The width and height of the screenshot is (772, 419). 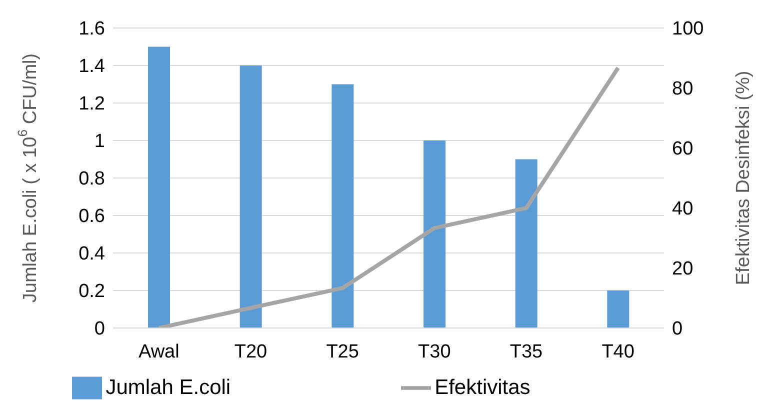 What do you see at coordinates (92, 254) in the screenshot?
I see `y-tick-label: 0.4` at bounding box center [92, 254].